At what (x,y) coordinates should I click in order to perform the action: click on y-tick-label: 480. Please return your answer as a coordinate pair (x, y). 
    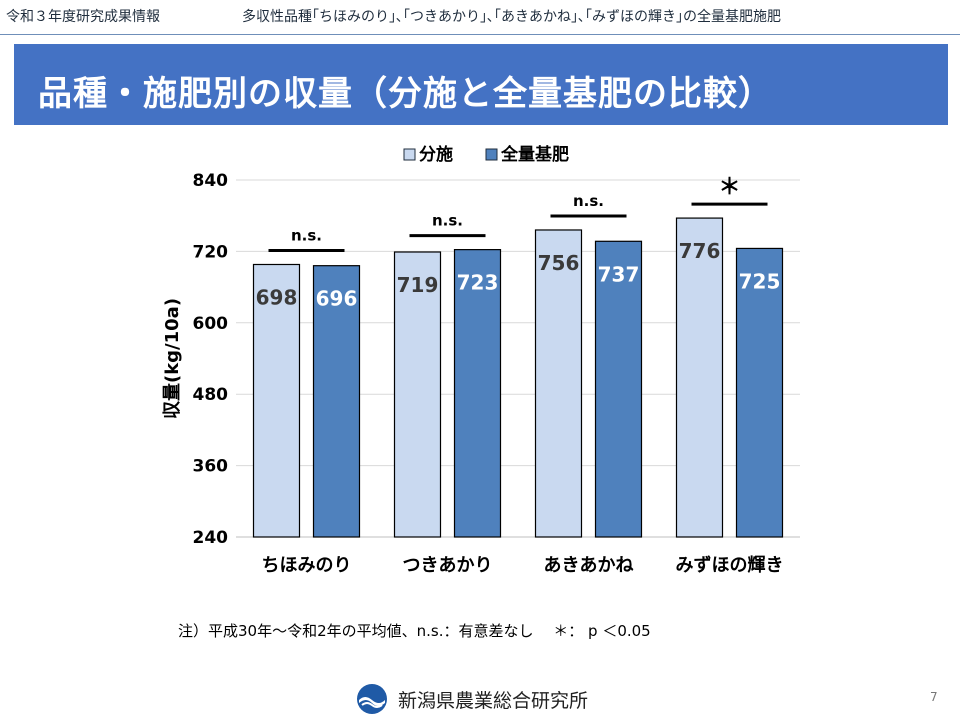
    Looking at the image, I should click on (211, 395).